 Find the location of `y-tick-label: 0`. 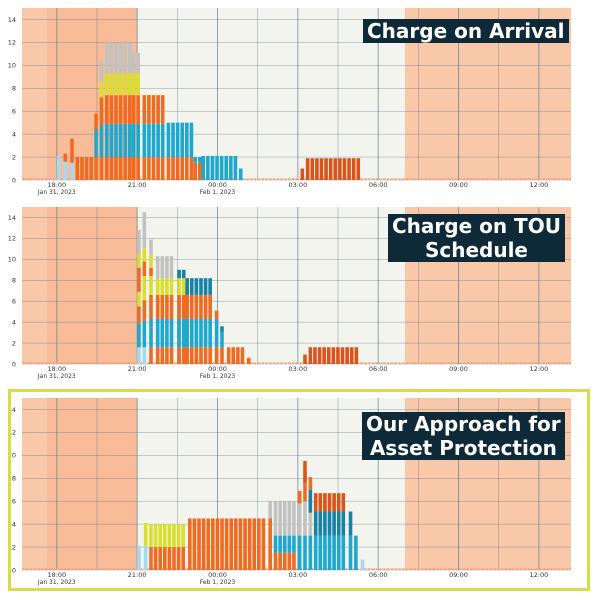

y-tick-label: 0 is located at coordinates (14, 570).